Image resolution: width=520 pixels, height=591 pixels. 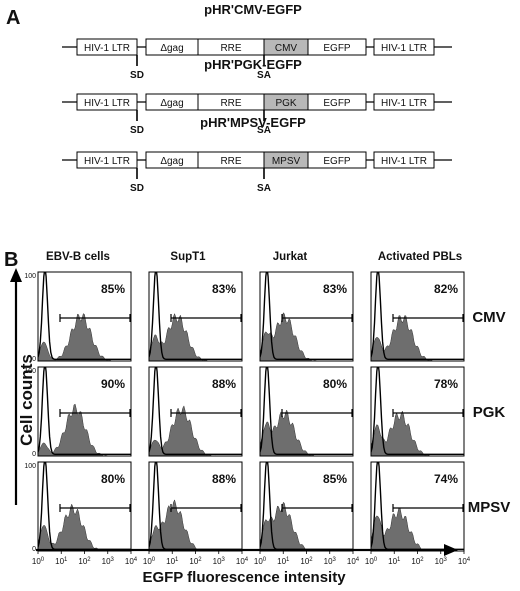 I want to click on x-axis-arrow, so click(x=247, y=550).